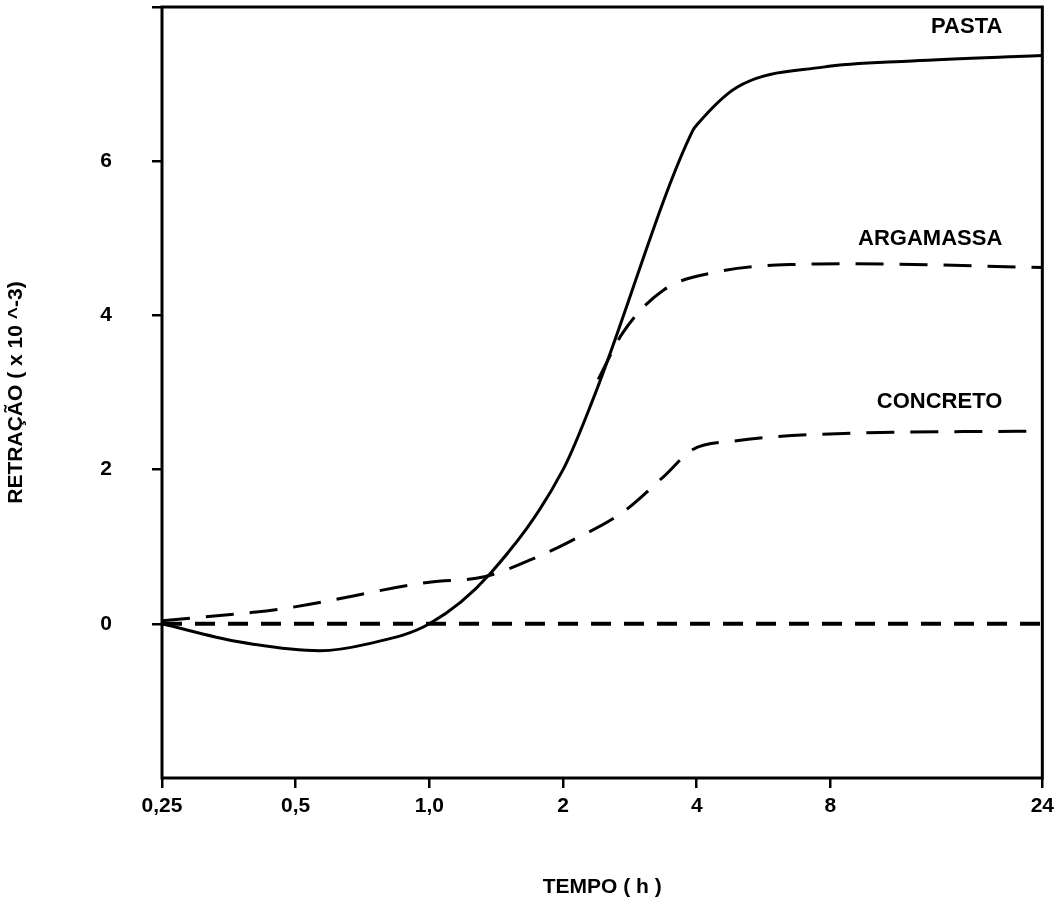  I want to click on y-tick-label: 2, so click(106, 468).